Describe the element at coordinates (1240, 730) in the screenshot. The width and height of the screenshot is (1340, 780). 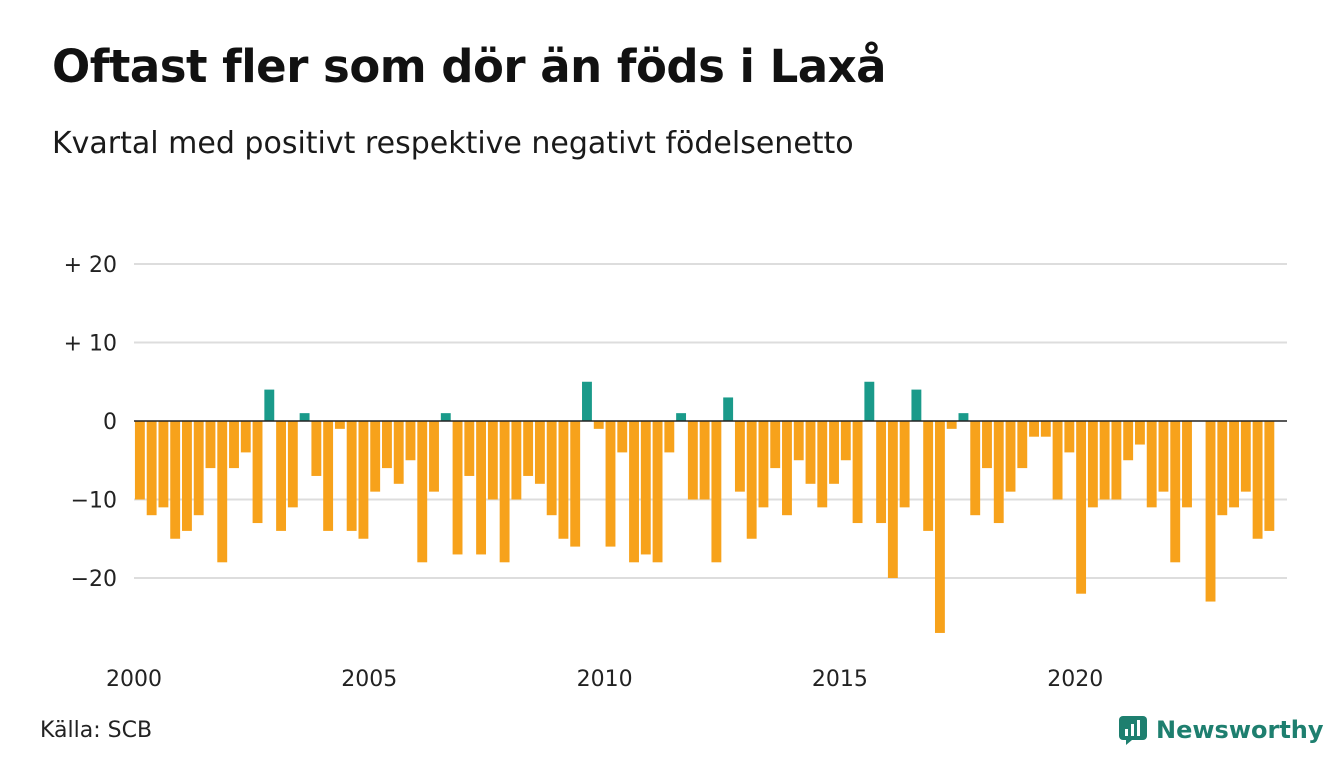
I see `brand-name: Newsworthy` at that location.